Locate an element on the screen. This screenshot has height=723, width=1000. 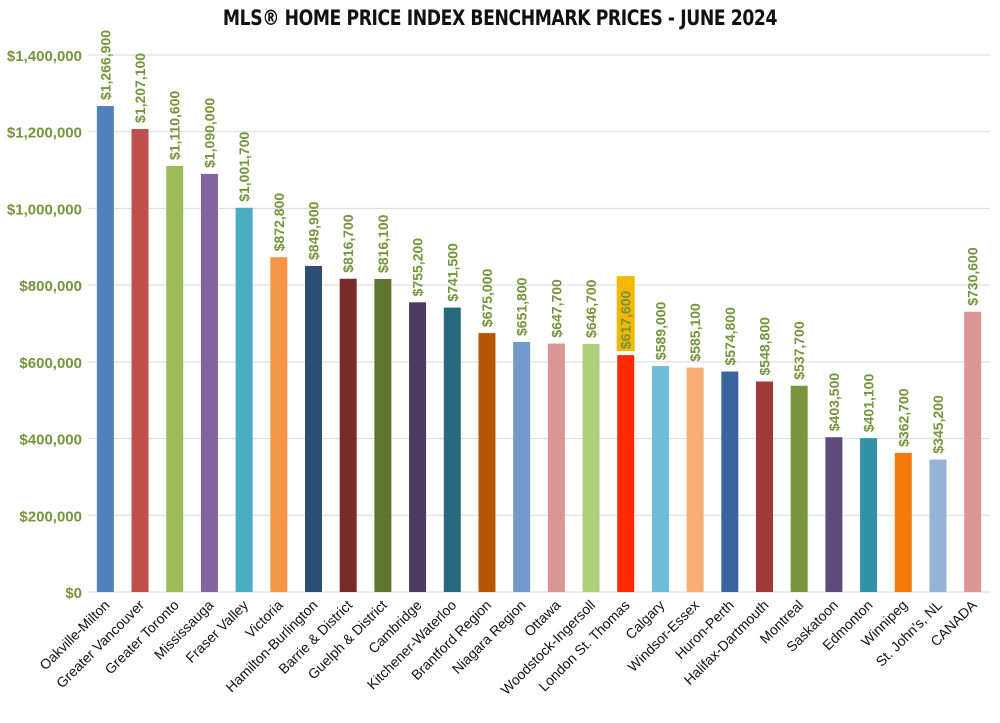
y-tick-label: $0 is located at coordinates (73, 593).